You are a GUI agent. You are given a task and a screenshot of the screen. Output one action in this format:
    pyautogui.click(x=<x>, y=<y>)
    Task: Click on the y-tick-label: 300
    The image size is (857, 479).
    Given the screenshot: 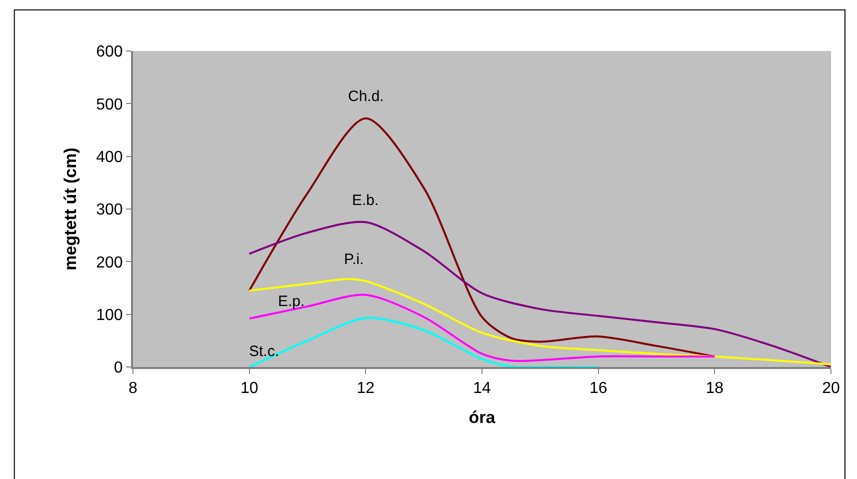 What is the action you would take?
    pyautogui.click(x=109, y=210)
    